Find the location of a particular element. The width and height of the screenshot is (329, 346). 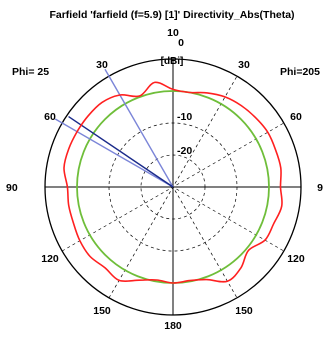

phi-right-label: Phi=205 is located at coordinates (300, 72).